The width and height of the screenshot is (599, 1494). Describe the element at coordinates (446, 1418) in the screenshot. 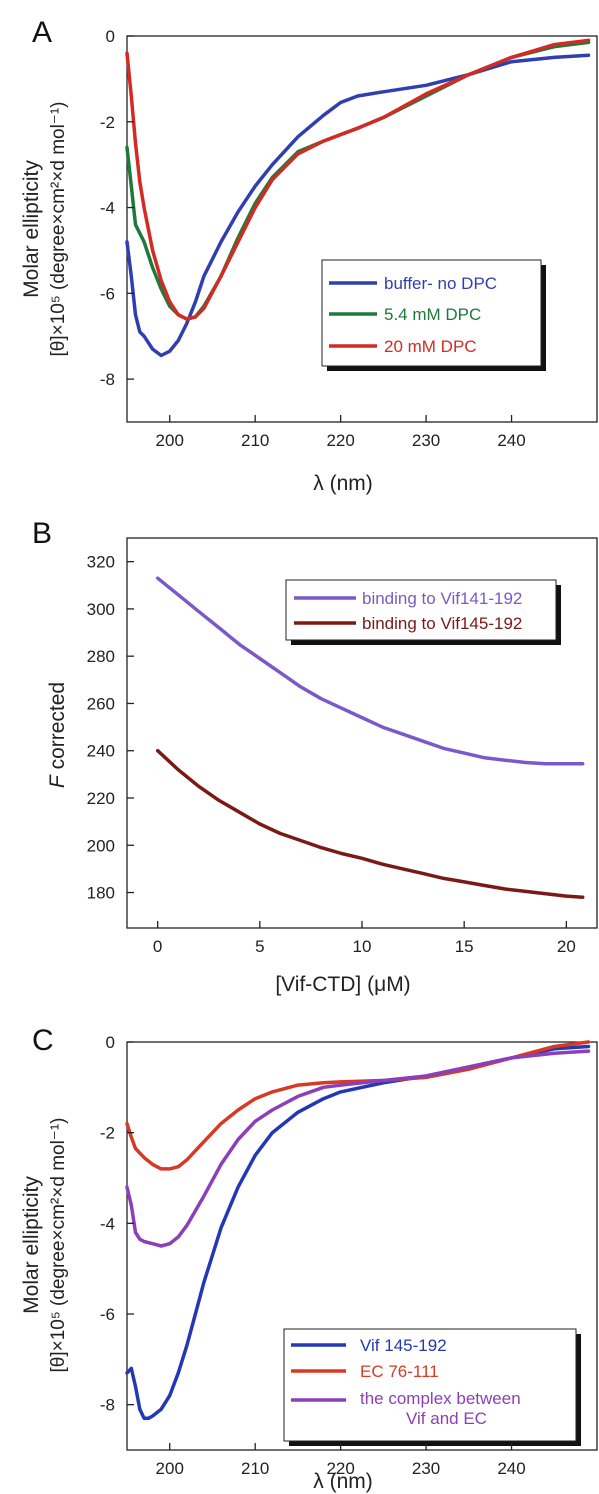

I see `panel-c-legend-label-complex-line2: Vif and EC` at that location.